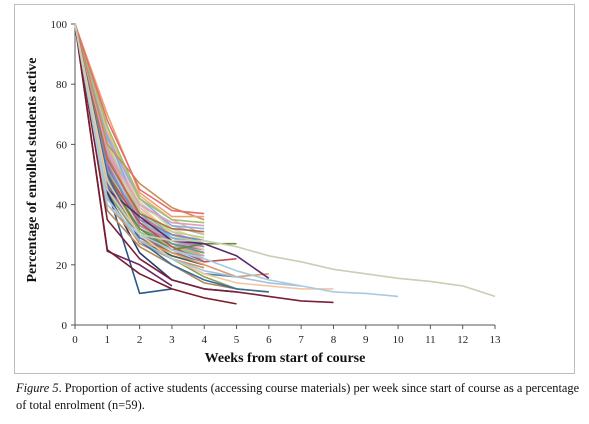  I want to click on x-tick-label: 4, so click(204, 340).